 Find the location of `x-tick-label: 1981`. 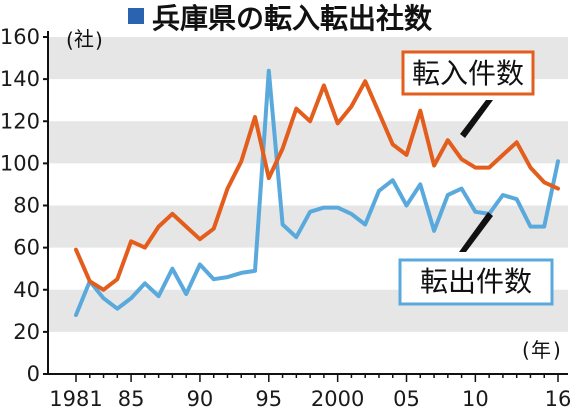

x-tick-label: 1981 is located at coordinates (75, 399).